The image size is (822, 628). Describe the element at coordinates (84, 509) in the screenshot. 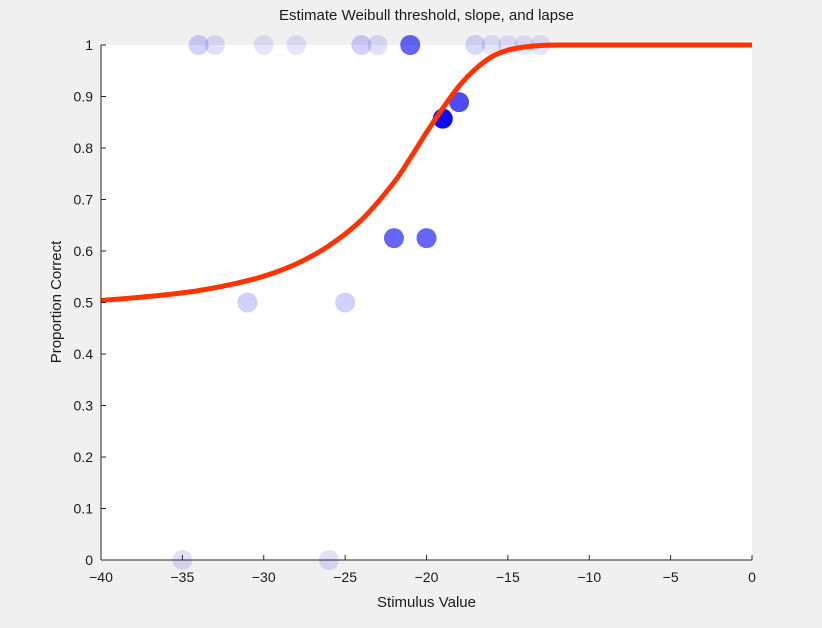

I see `y-tick-label: 0.1` at that location.